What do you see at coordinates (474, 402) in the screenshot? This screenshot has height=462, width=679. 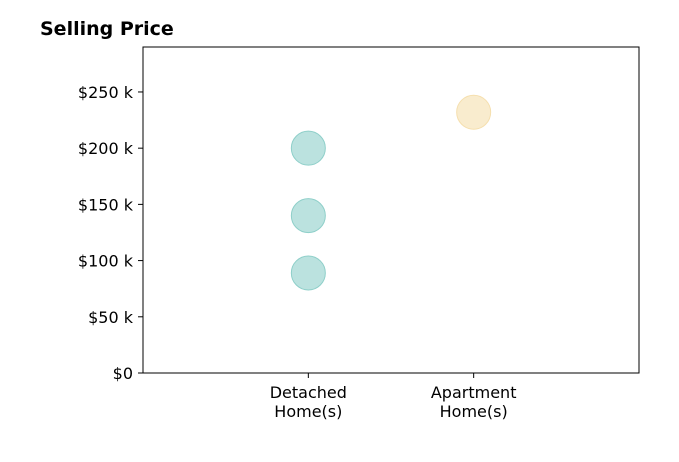 I see `x-tick-label: Apartment Home(s)` at bounding box center [474, 402].